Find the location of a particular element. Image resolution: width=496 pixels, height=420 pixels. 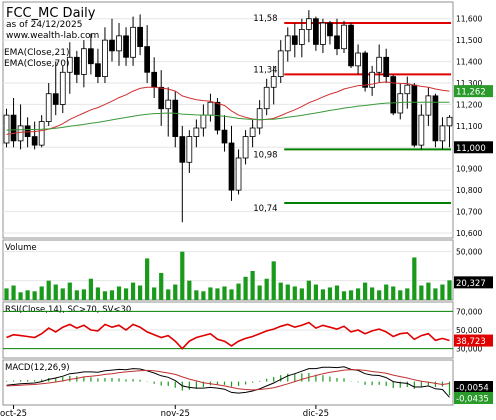

ema70-legend: EMA(Close,70) is located at coordinates (36, 64).